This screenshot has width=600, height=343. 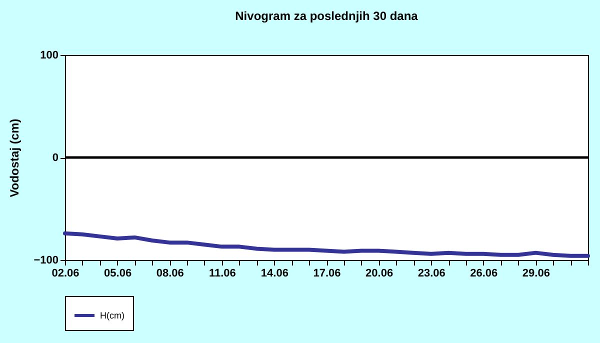 What do you see at coordinates (327, 274) in the screenshot?
I see `x-tick-label: 17.06` at bounding box center [327, 274].